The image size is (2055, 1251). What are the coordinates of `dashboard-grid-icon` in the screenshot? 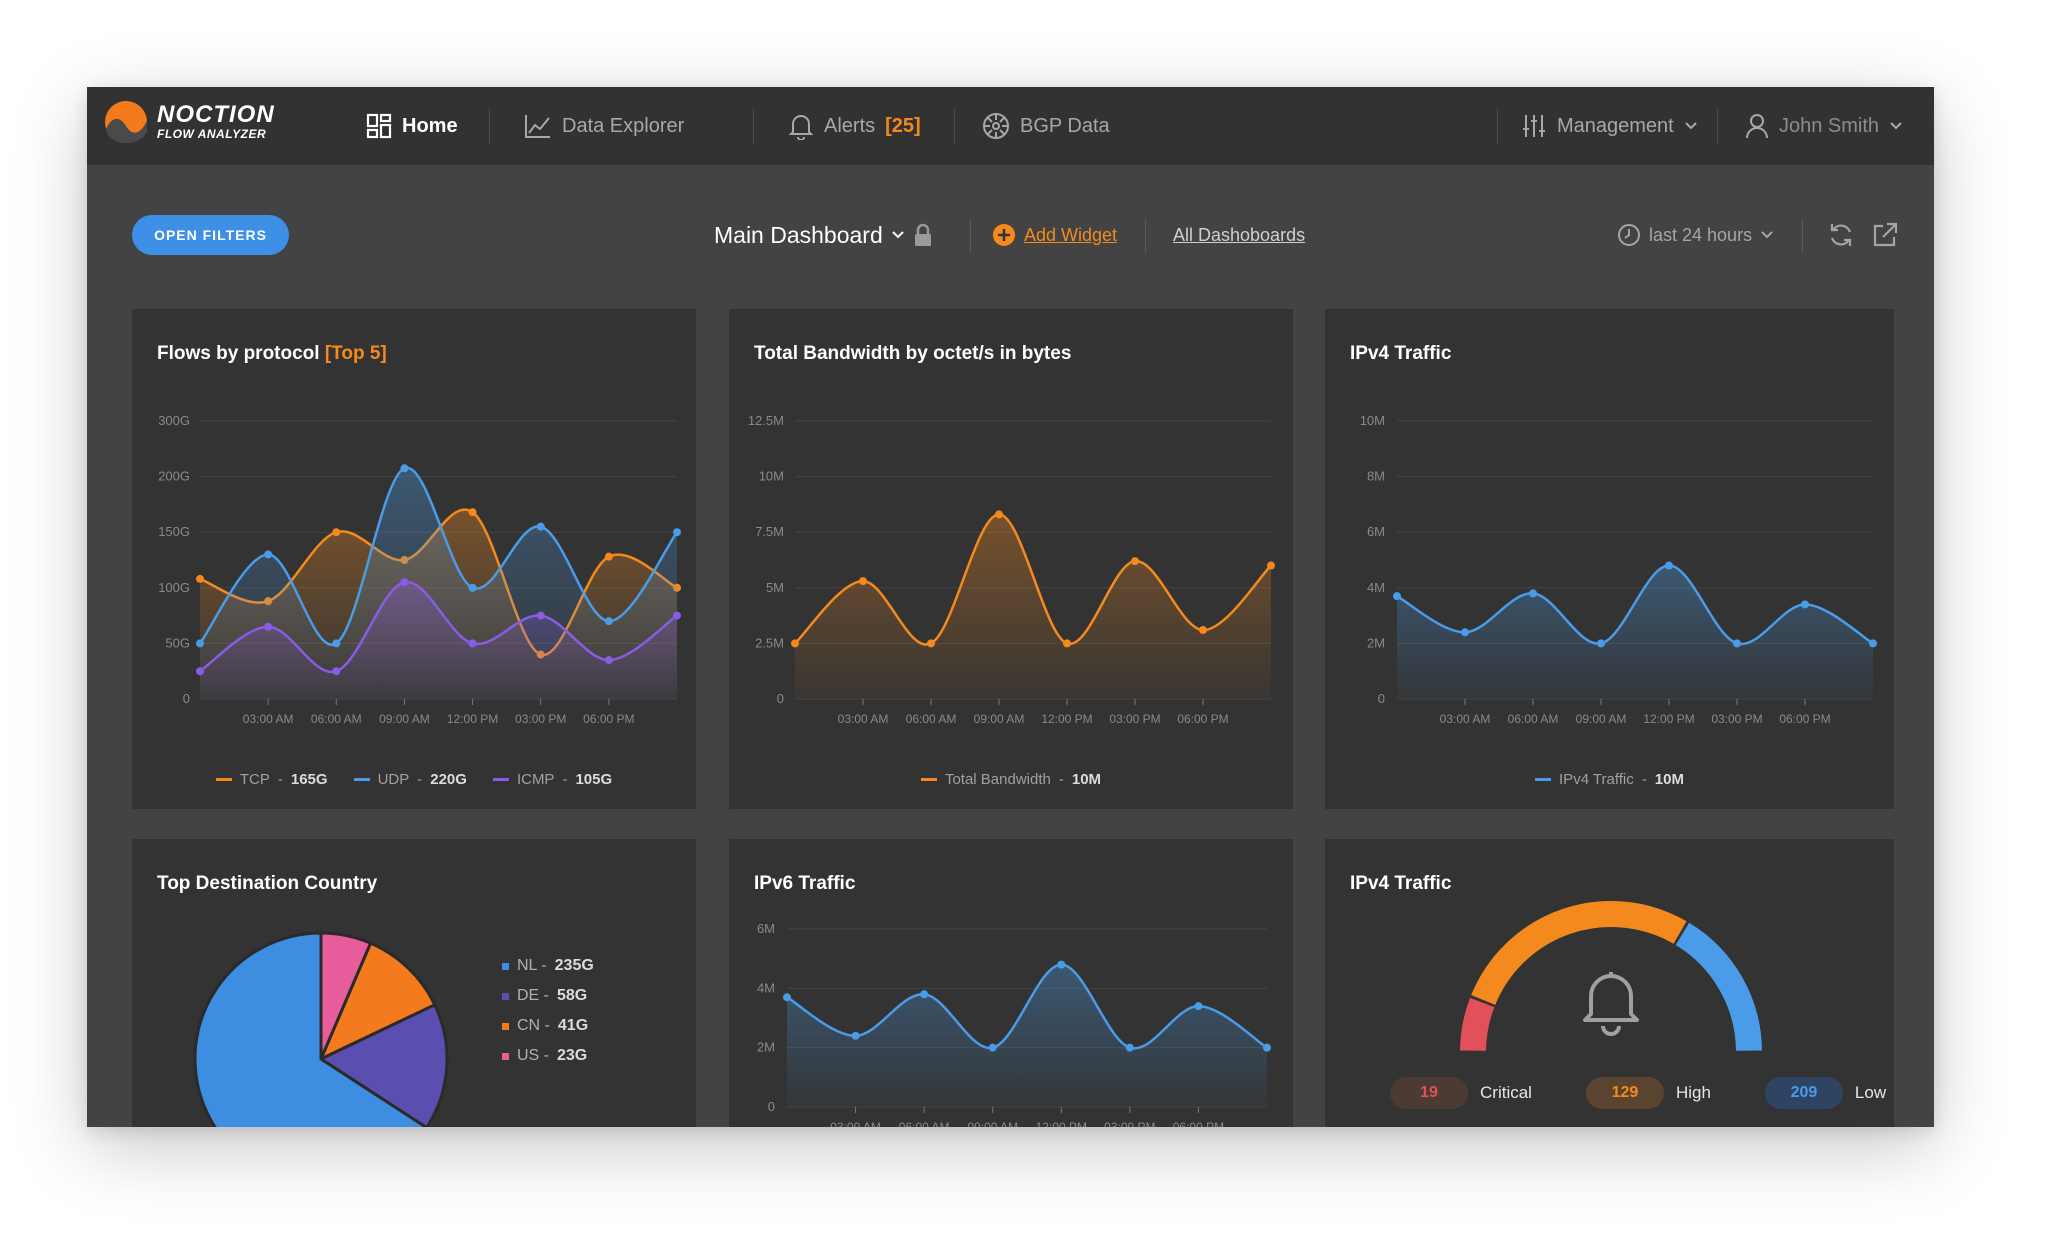 It's located at (379, 126).